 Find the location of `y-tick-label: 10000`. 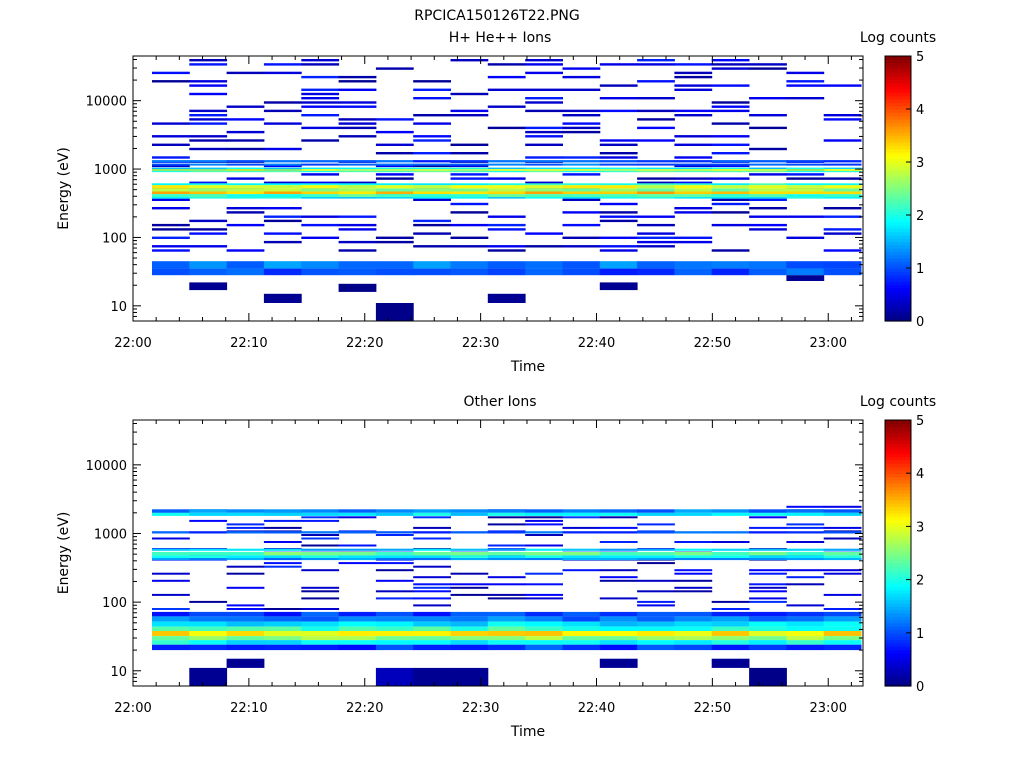

y-tick-label: 10000 is located at coordinates (106, 466).